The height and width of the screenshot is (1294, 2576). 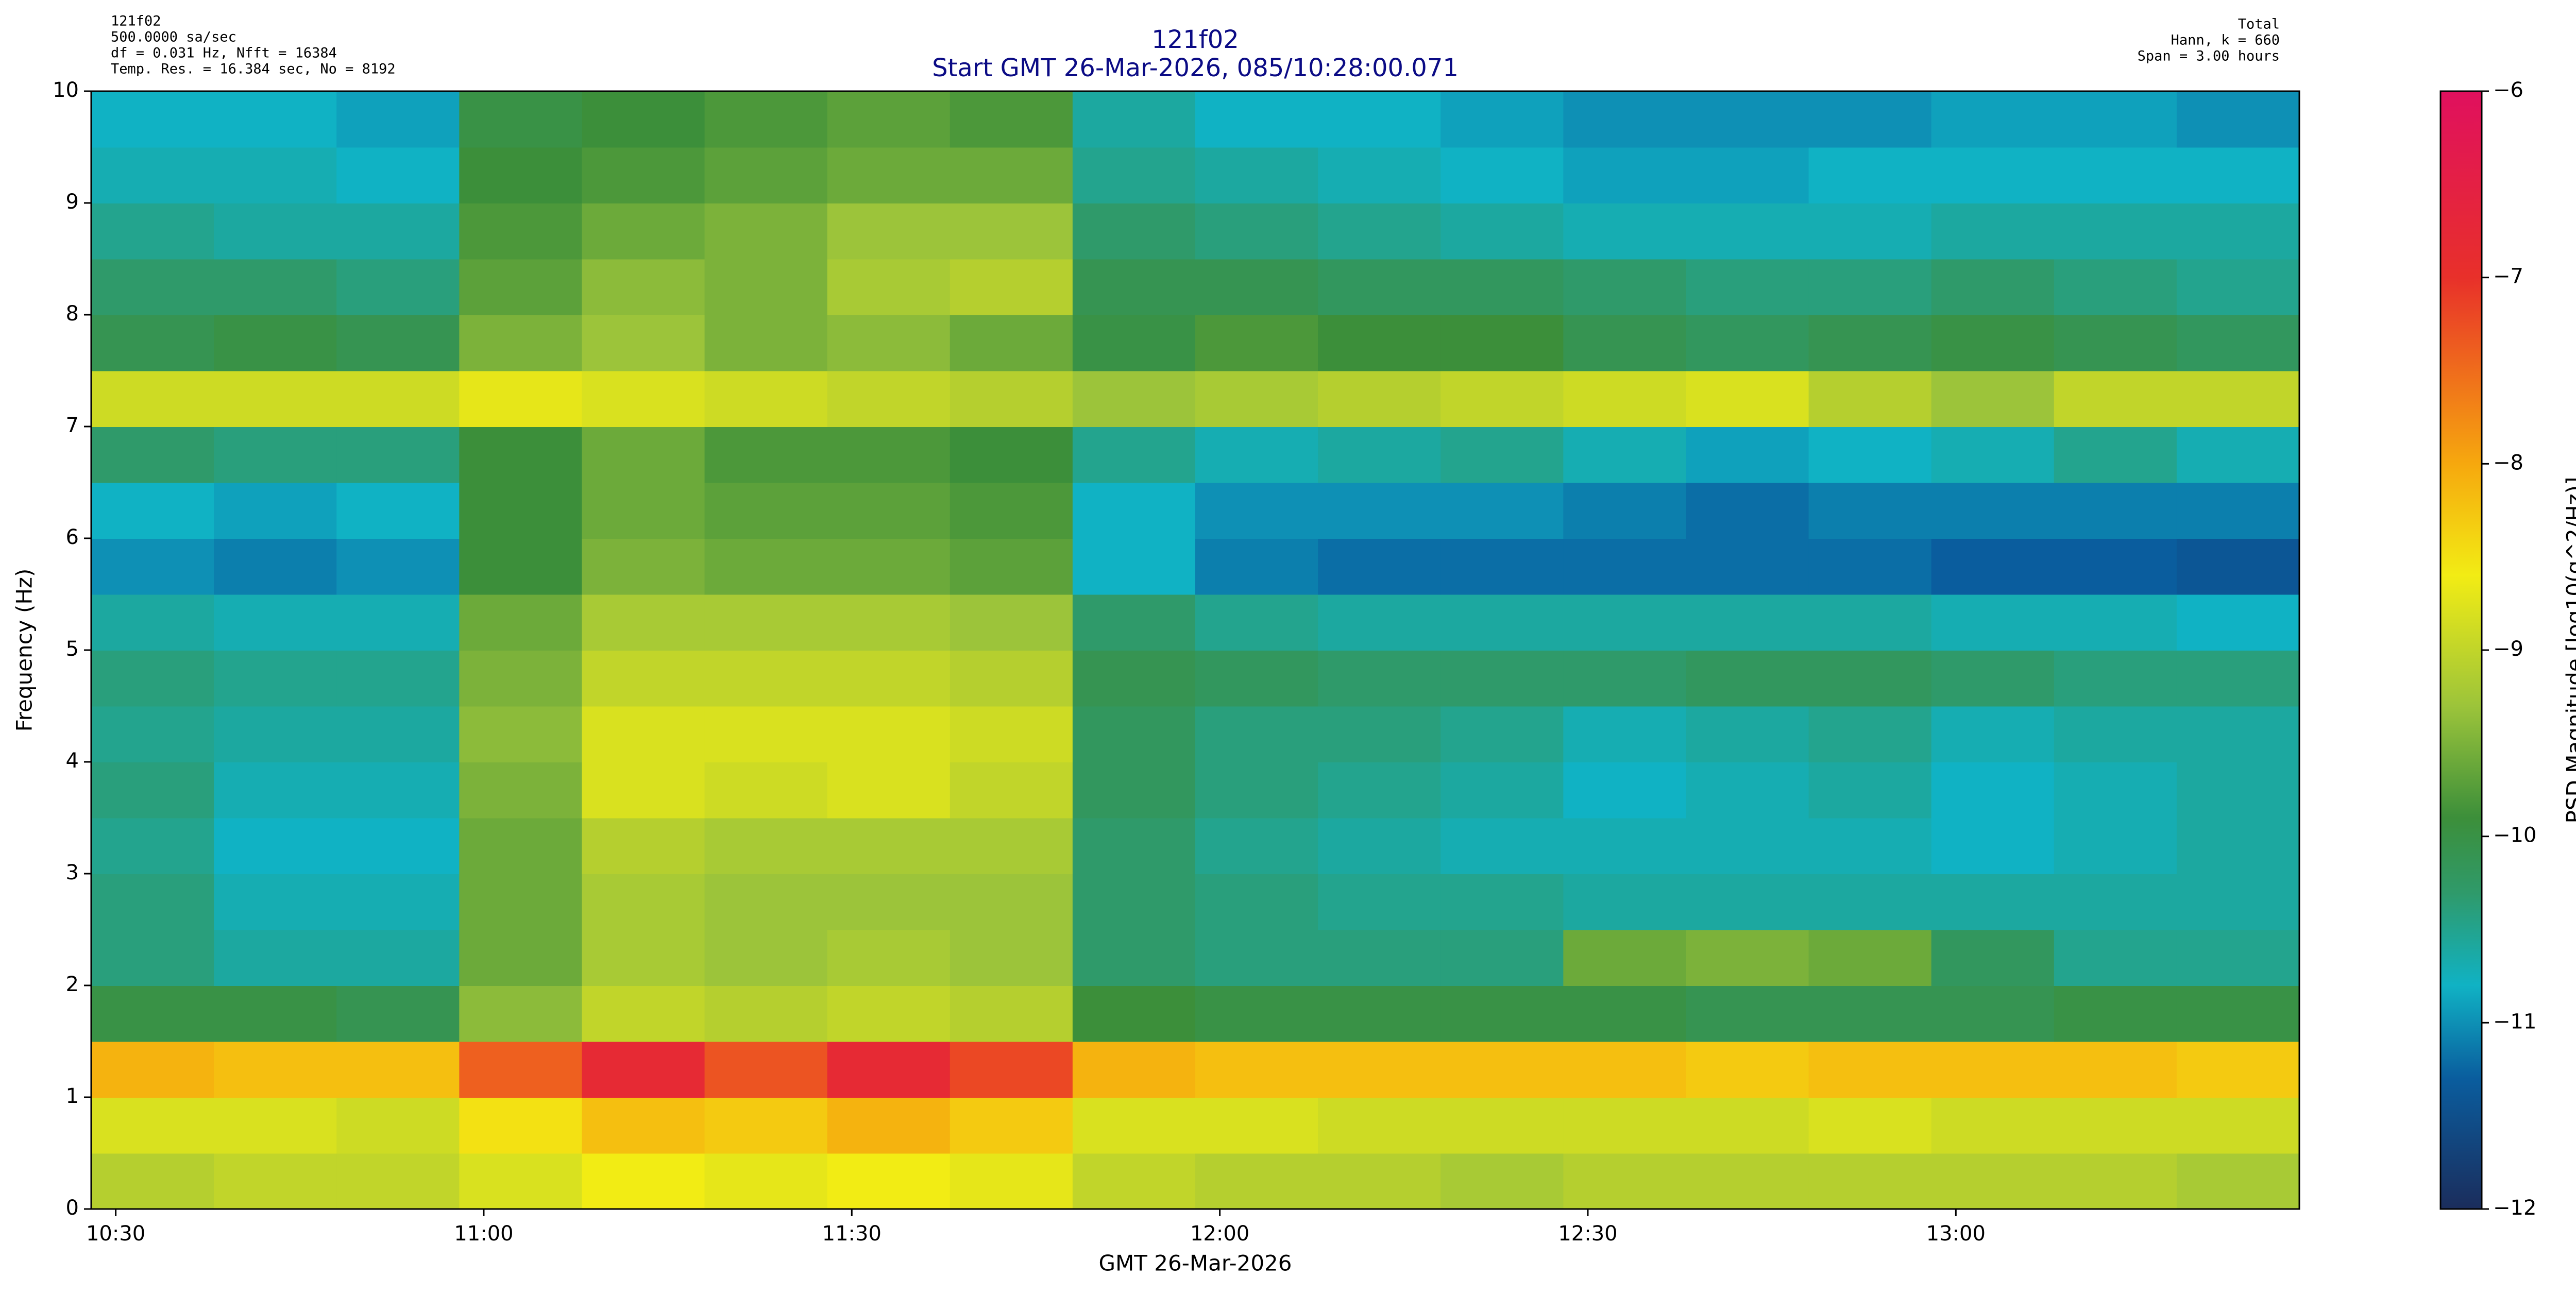 What do you see at coordinates (852, 1234) in the screenshot?
I see `x-tick-label: 11:30` at bounding box center [852, 1234].